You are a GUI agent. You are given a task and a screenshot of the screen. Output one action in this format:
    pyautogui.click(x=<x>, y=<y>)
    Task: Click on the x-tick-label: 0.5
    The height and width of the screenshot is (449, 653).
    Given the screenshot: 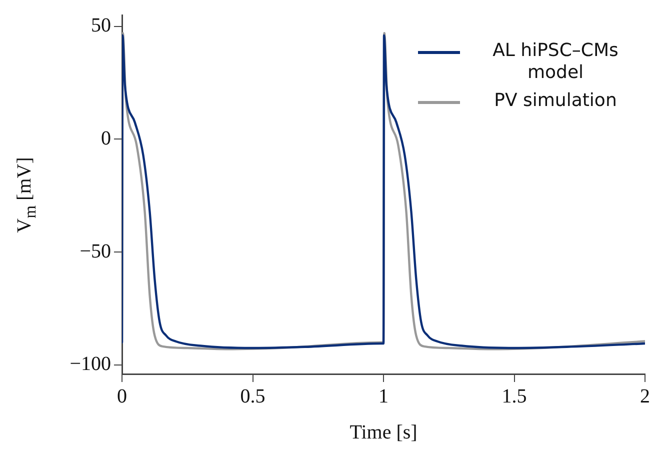 What is the action you would take?
    pyautogui.click(x=253, y=396)
    